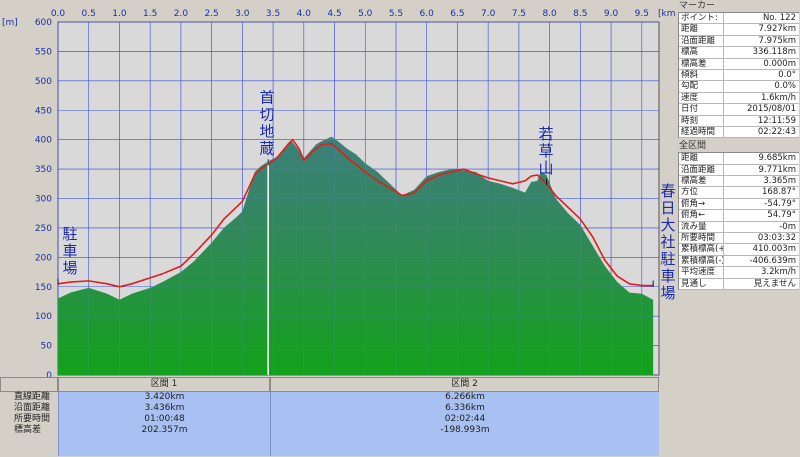 The height and width of the screenshot is (457, 800). What do you see at coordinates (739, 239) in the screenshot?
I see `total-info-row: 所要時間 03:03:32` at bounding box center [739, 239].